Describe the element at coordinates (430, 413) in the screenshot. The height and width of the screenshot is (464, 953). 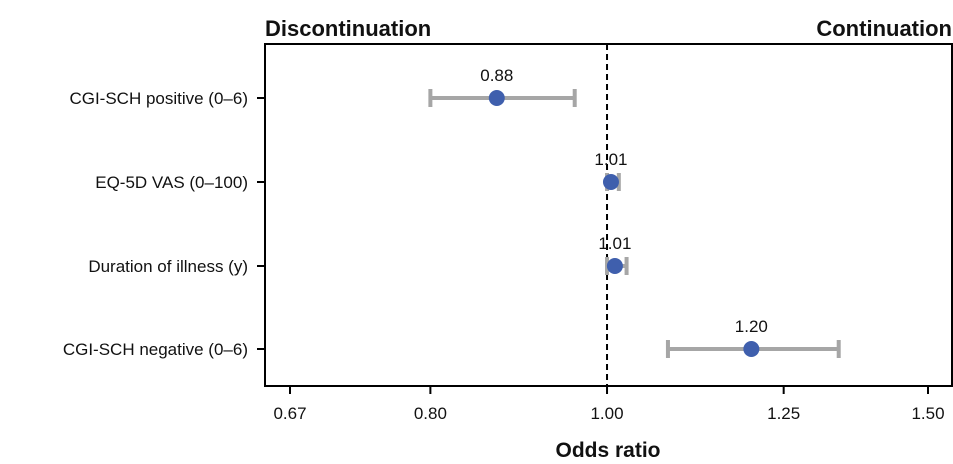
I see `x-tick-label: 0.80` at that location.